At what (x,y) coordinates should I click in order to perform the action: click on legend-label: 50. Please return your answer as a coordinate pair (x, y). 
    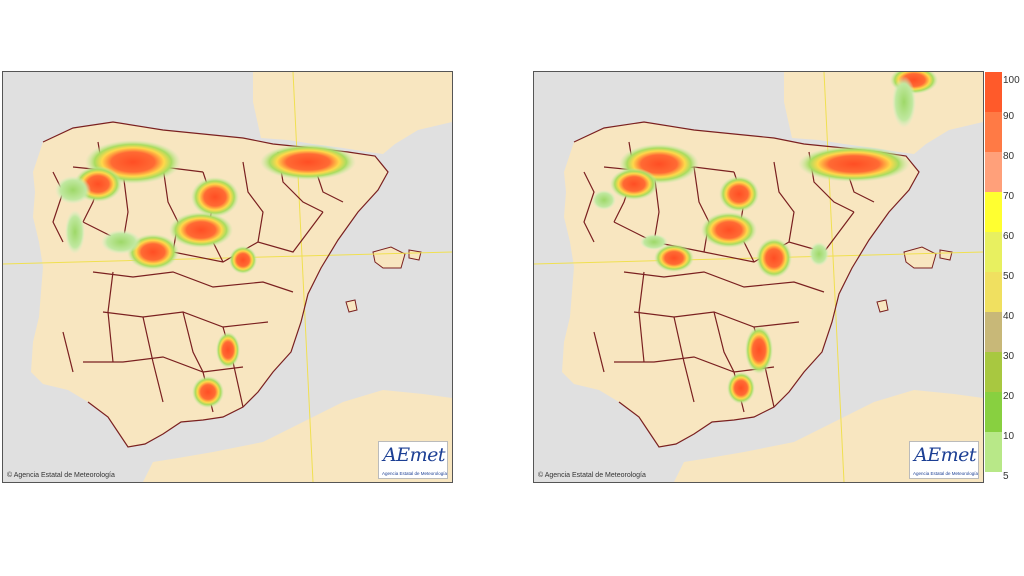
    Looking at the image, I should click on (1009, 276).